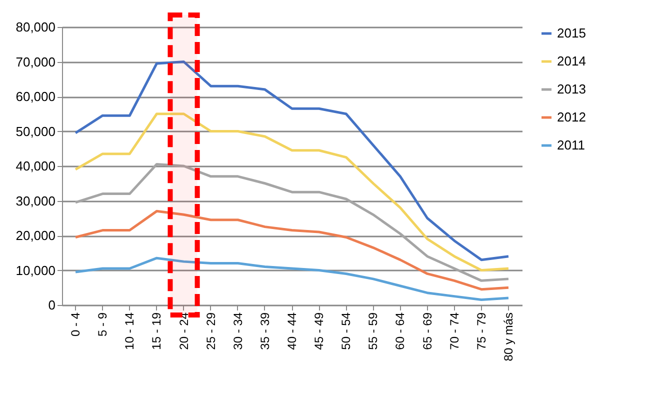 The width and height of the screenshot is (669, 402). What do you see at coordinates (75, 324) in the screenshot?
I see `x-tick-label: 0 - 4` at bounding box center [75, 324].